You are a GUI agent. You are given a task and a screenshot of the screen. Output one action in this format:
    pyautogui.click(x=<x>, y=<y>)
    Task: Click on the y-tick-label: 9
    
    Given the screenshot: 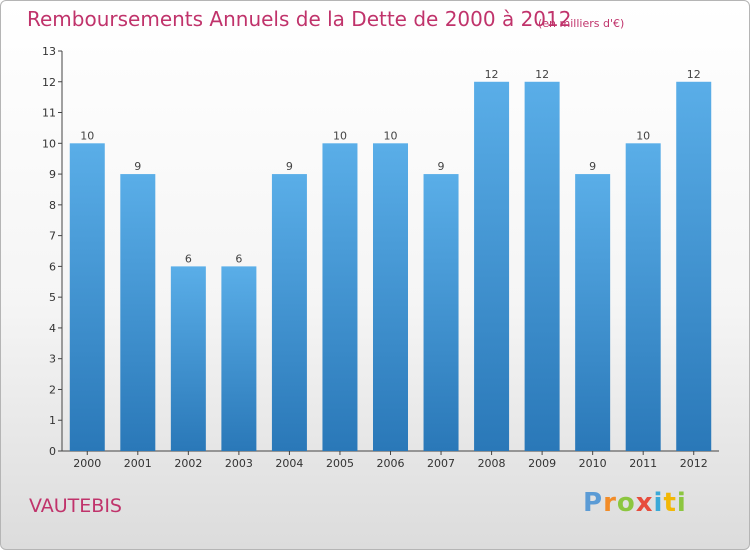 What is the action you would take?
    pyautogui.click(x=52, y=174)
    